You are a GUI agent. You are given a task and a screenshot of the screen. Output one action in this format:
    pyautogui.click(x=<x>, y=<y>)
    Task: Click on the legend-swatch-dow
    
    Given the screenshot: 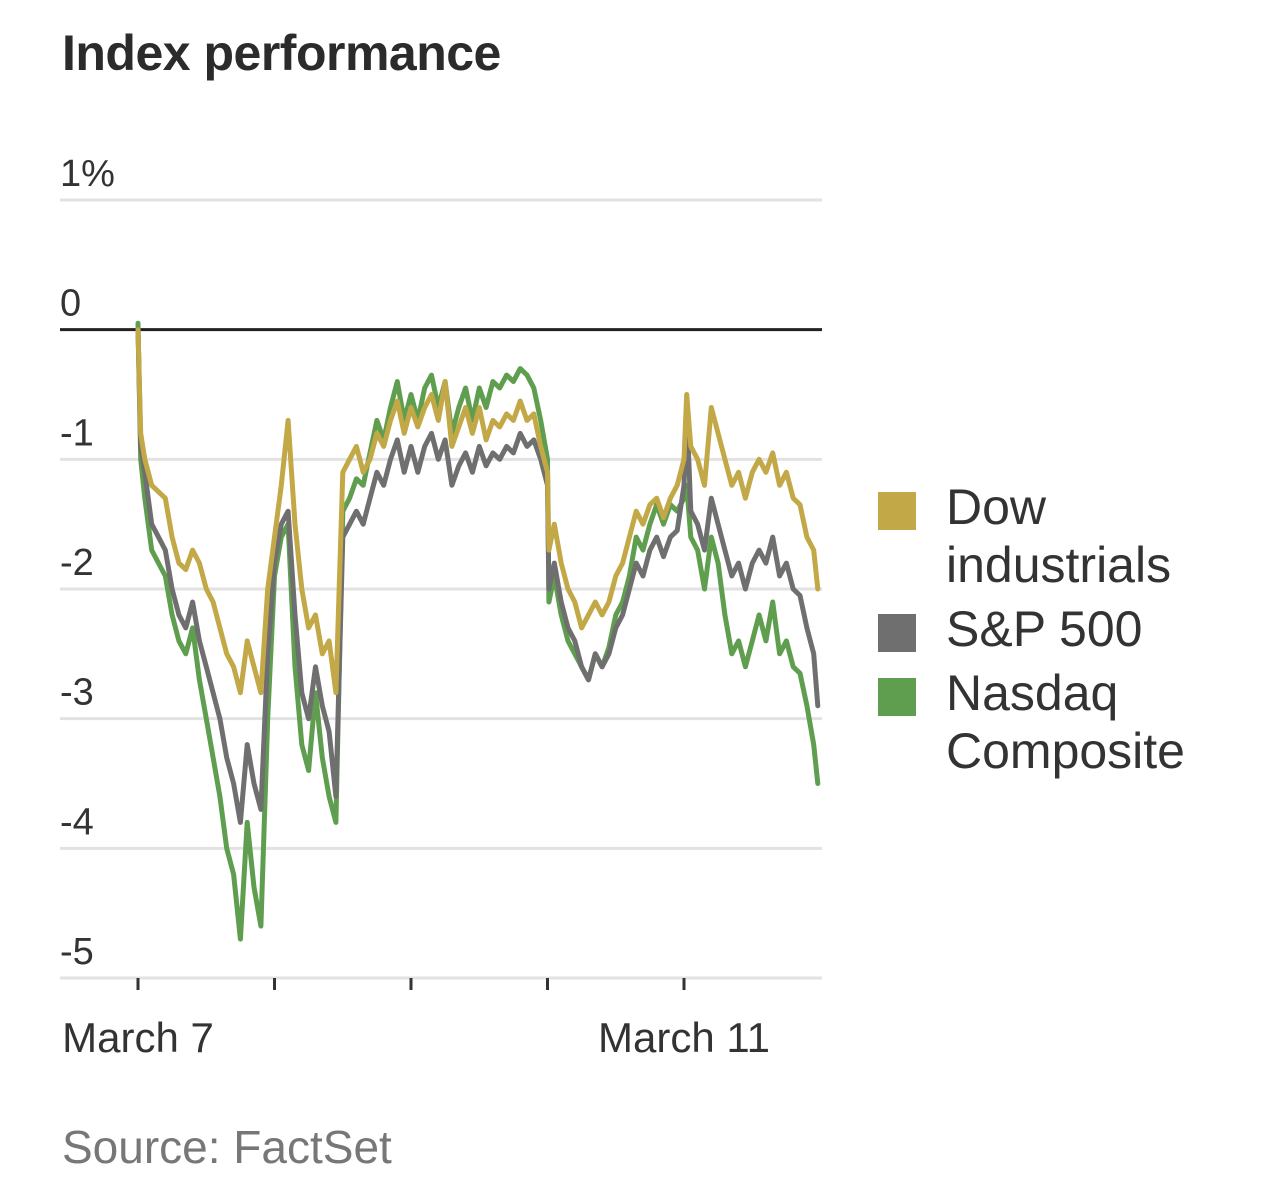 What is the action you would take?
    pyautogui.click(x=897, y=511)
    